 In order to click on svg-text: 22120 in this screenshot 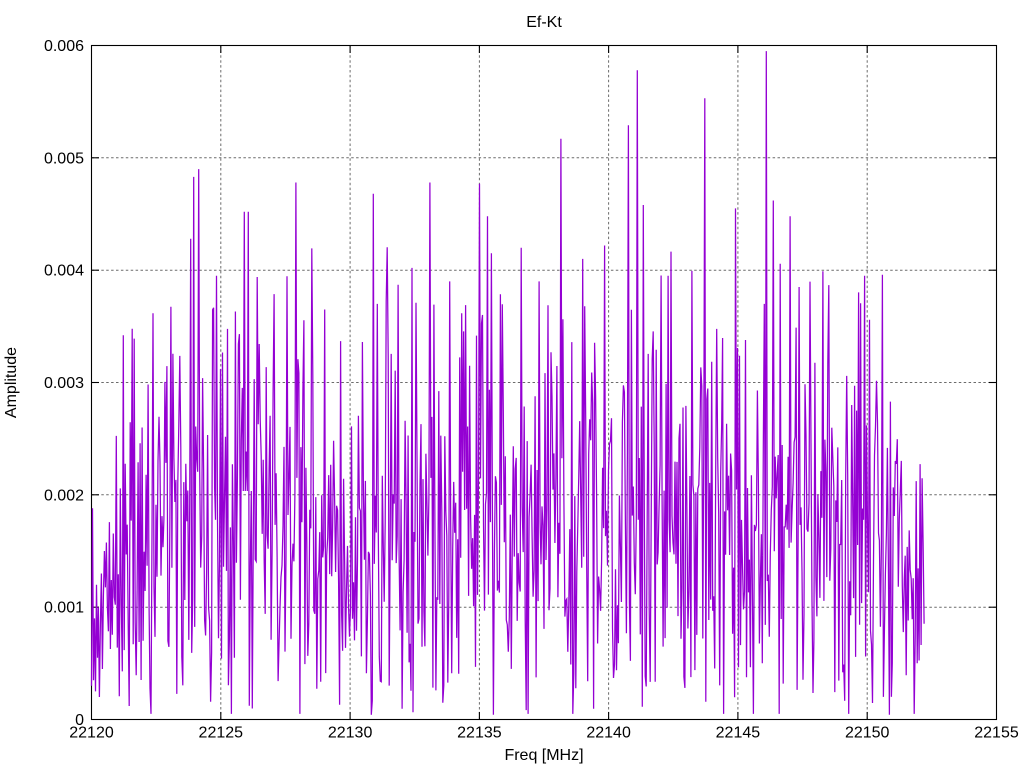, I will do `click(91, 733)`.